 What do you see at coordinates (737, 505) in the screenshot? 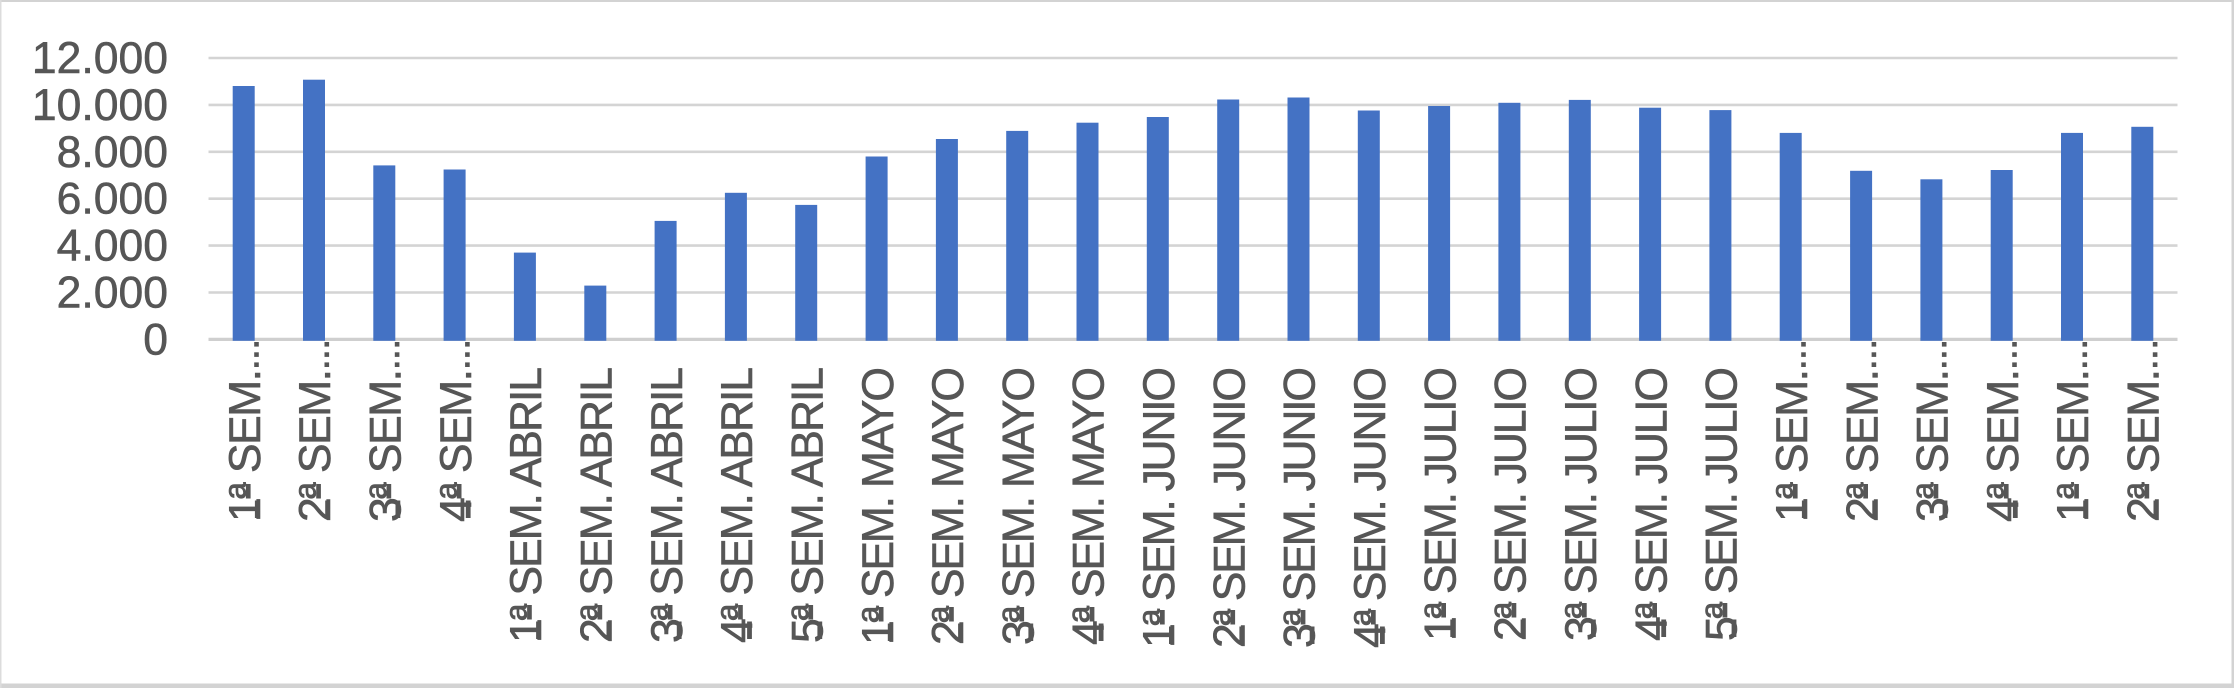
I see `svg-text: 4ª SEM. ABRIL` at bounding box center [737, 505].